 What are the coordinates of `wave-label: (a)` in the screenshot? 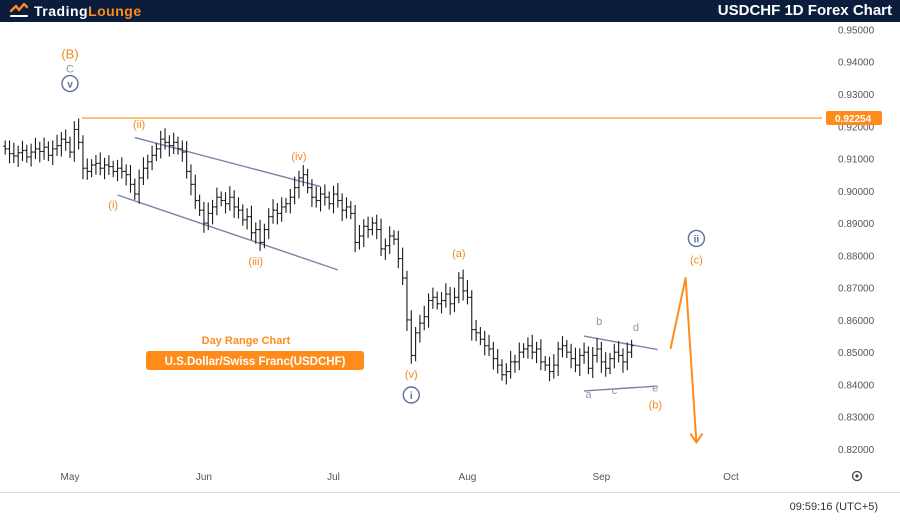 It's located at (458, 254).